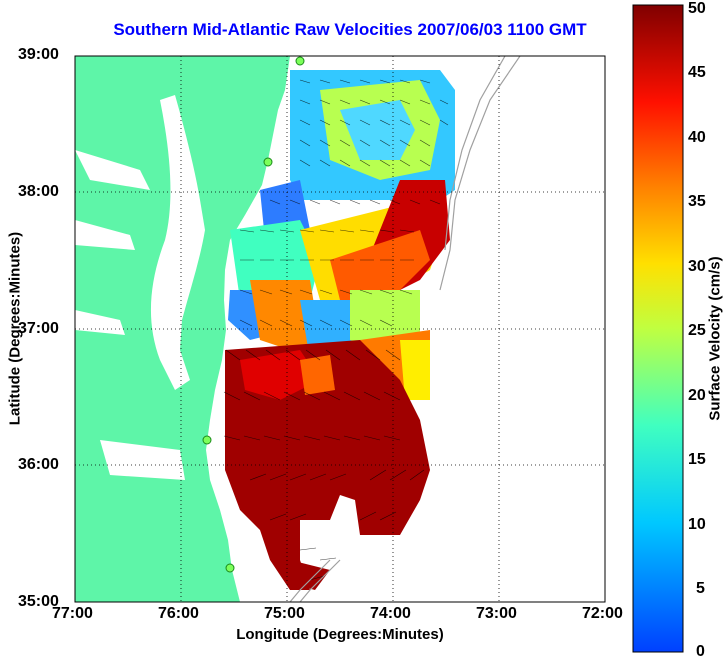 The width and height of the screenshot is (724, 661). Describe the element at coordinates (38, 191) in the screenshot. I see `y-tick-label: 38:00` at that location.